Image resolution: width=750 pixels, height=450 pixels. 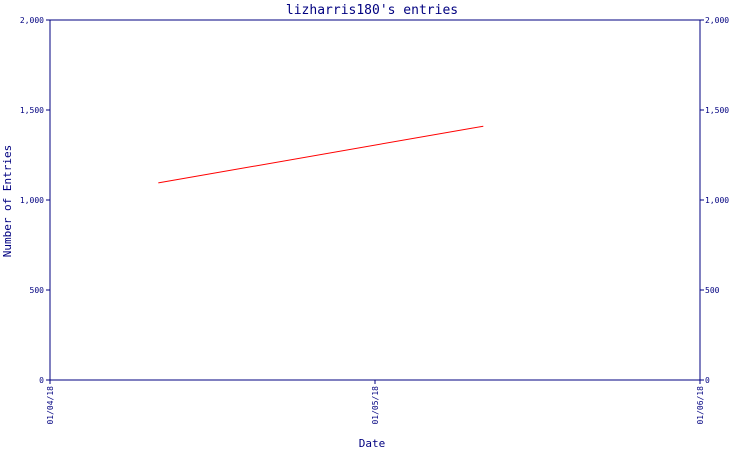 What do you see at coordinates (700, 405) in the screenshot?
I see `x-tick-label: 01/06/18` at bounding box center [700, 405].